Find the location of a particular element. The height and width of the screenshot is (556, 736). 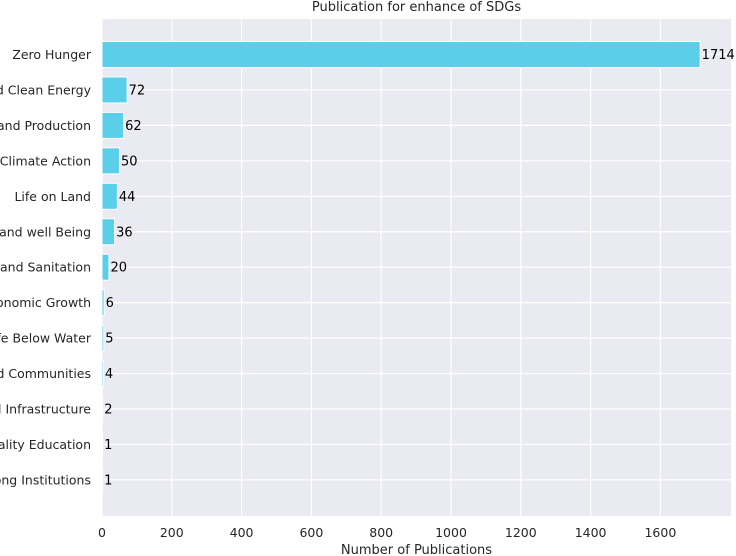

y-tick-label: d Communities is located at coordinates (45, 373).